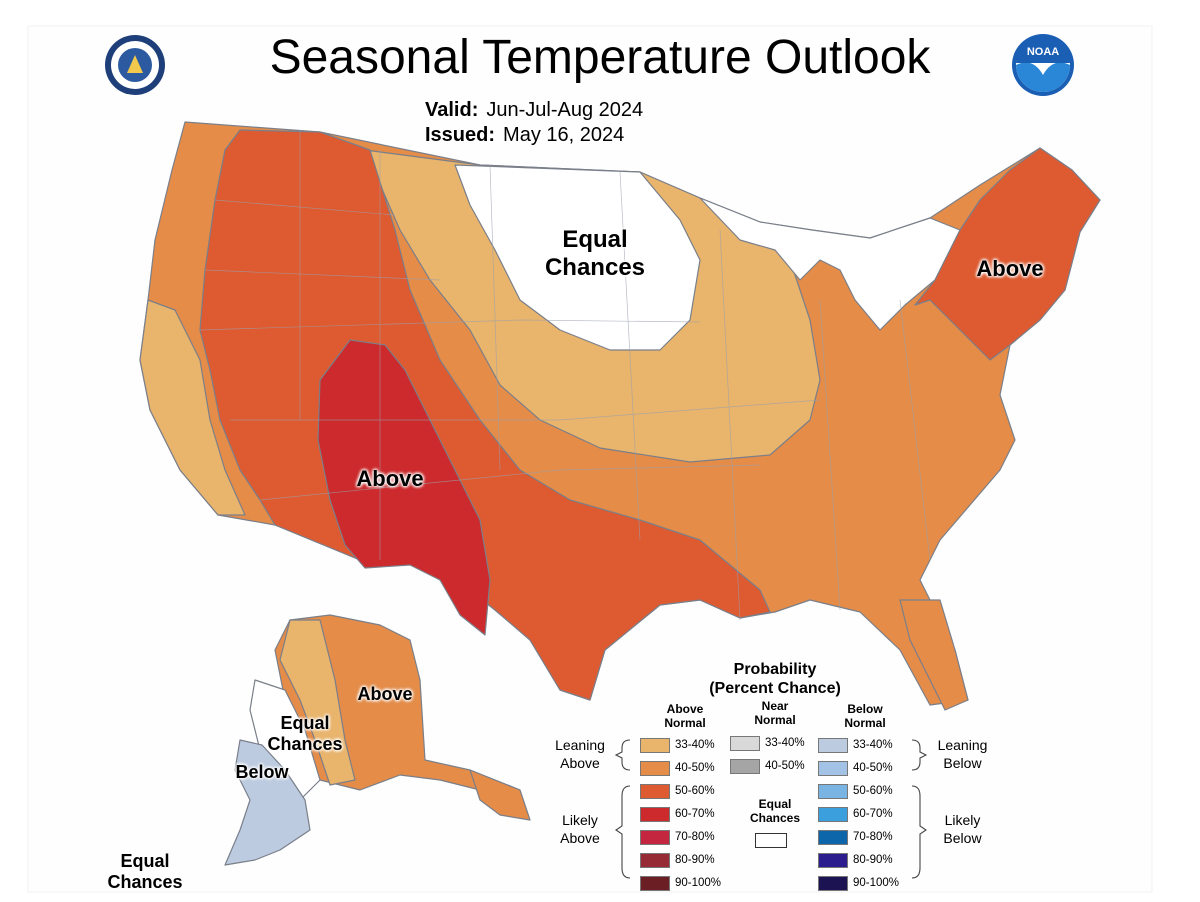  I want to click on below-normal-swatch-label: 70-80%, so click(873, 837).